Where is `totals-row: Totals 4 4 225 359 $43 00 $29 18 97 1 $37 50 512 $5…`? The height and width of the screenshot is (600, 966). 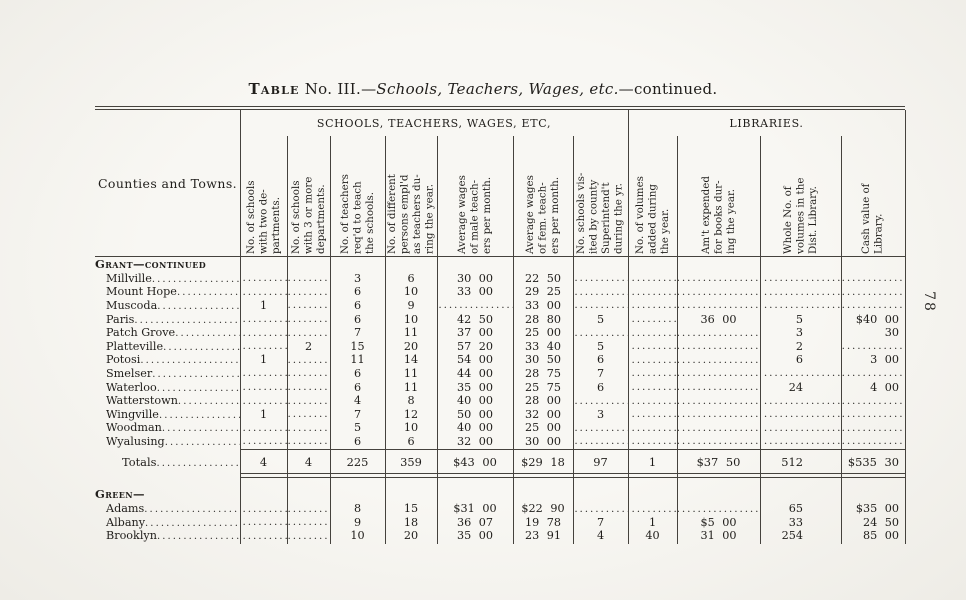
totals-row: Totals 4 4 225 359 $43 00 $29 18 97 1 $37 50 512 $5… is located at coordinates (500, 462).